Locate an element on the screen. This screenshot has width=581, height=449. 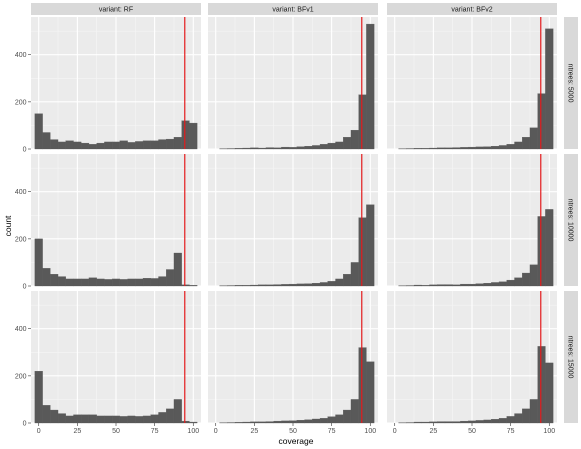
row-strip-label: ntrees: 10000 is located at coordinates (570, 220).